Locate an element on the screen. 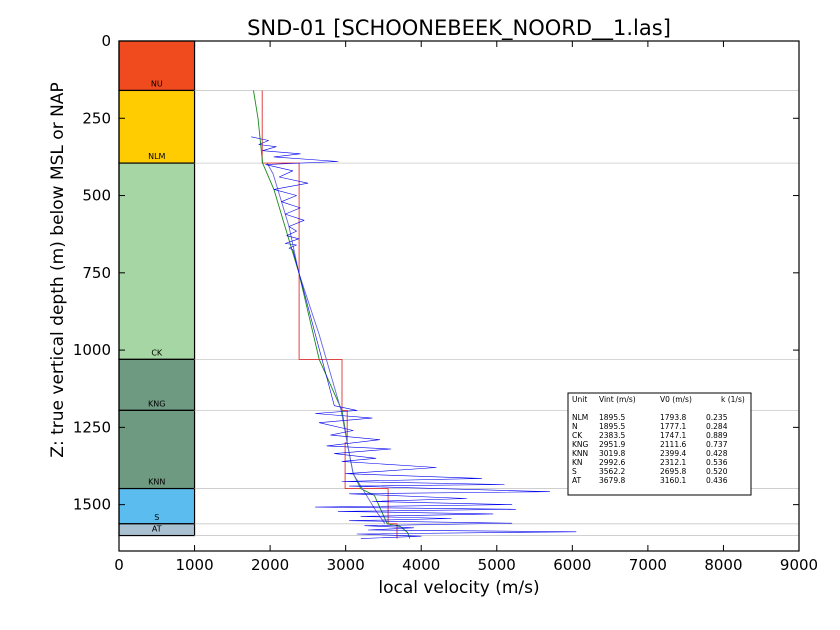  legend-cell: S is located at coordinates (574, 471).